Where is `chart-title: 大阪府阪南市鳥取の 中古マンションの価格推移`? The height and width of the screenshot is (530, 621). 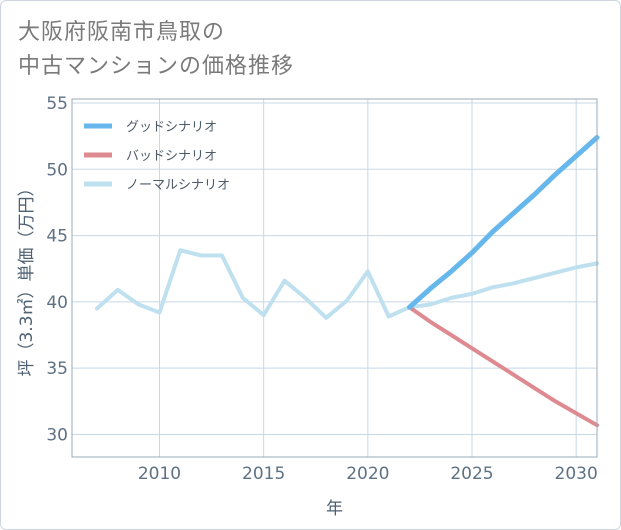
chart-title: 大阪府阪南市鳥取の 中古マンションの価格推移 is located at coordinates (156, 50).